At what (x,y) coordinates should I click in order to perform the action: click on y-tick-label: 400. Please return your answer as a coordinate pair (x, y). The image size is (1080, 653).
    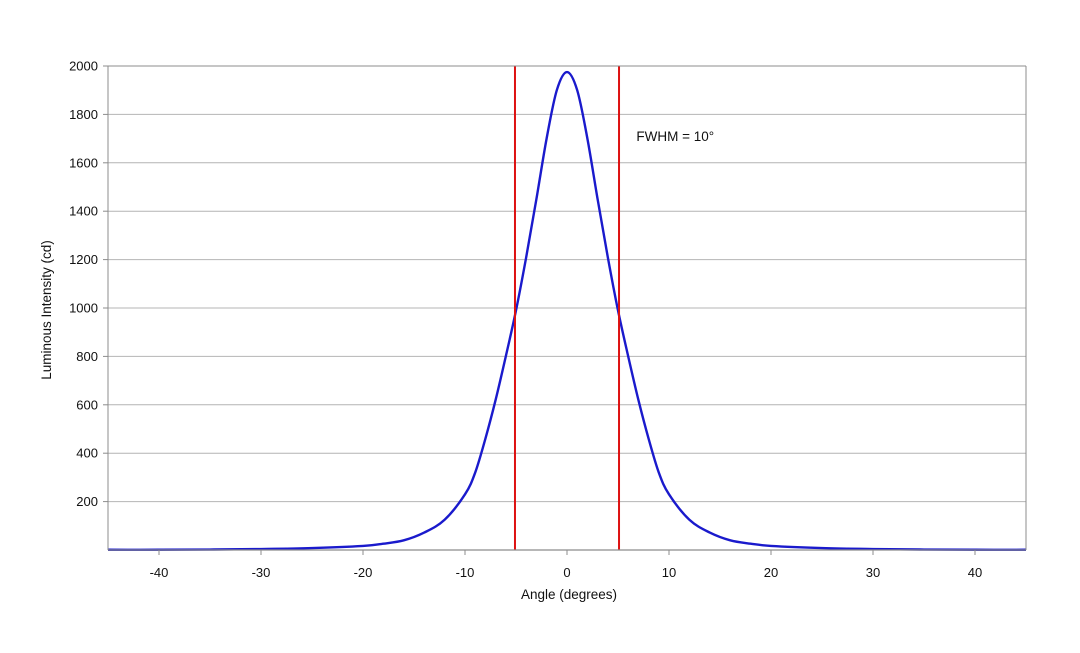
    Looking at the image, I should click on (87, 453).